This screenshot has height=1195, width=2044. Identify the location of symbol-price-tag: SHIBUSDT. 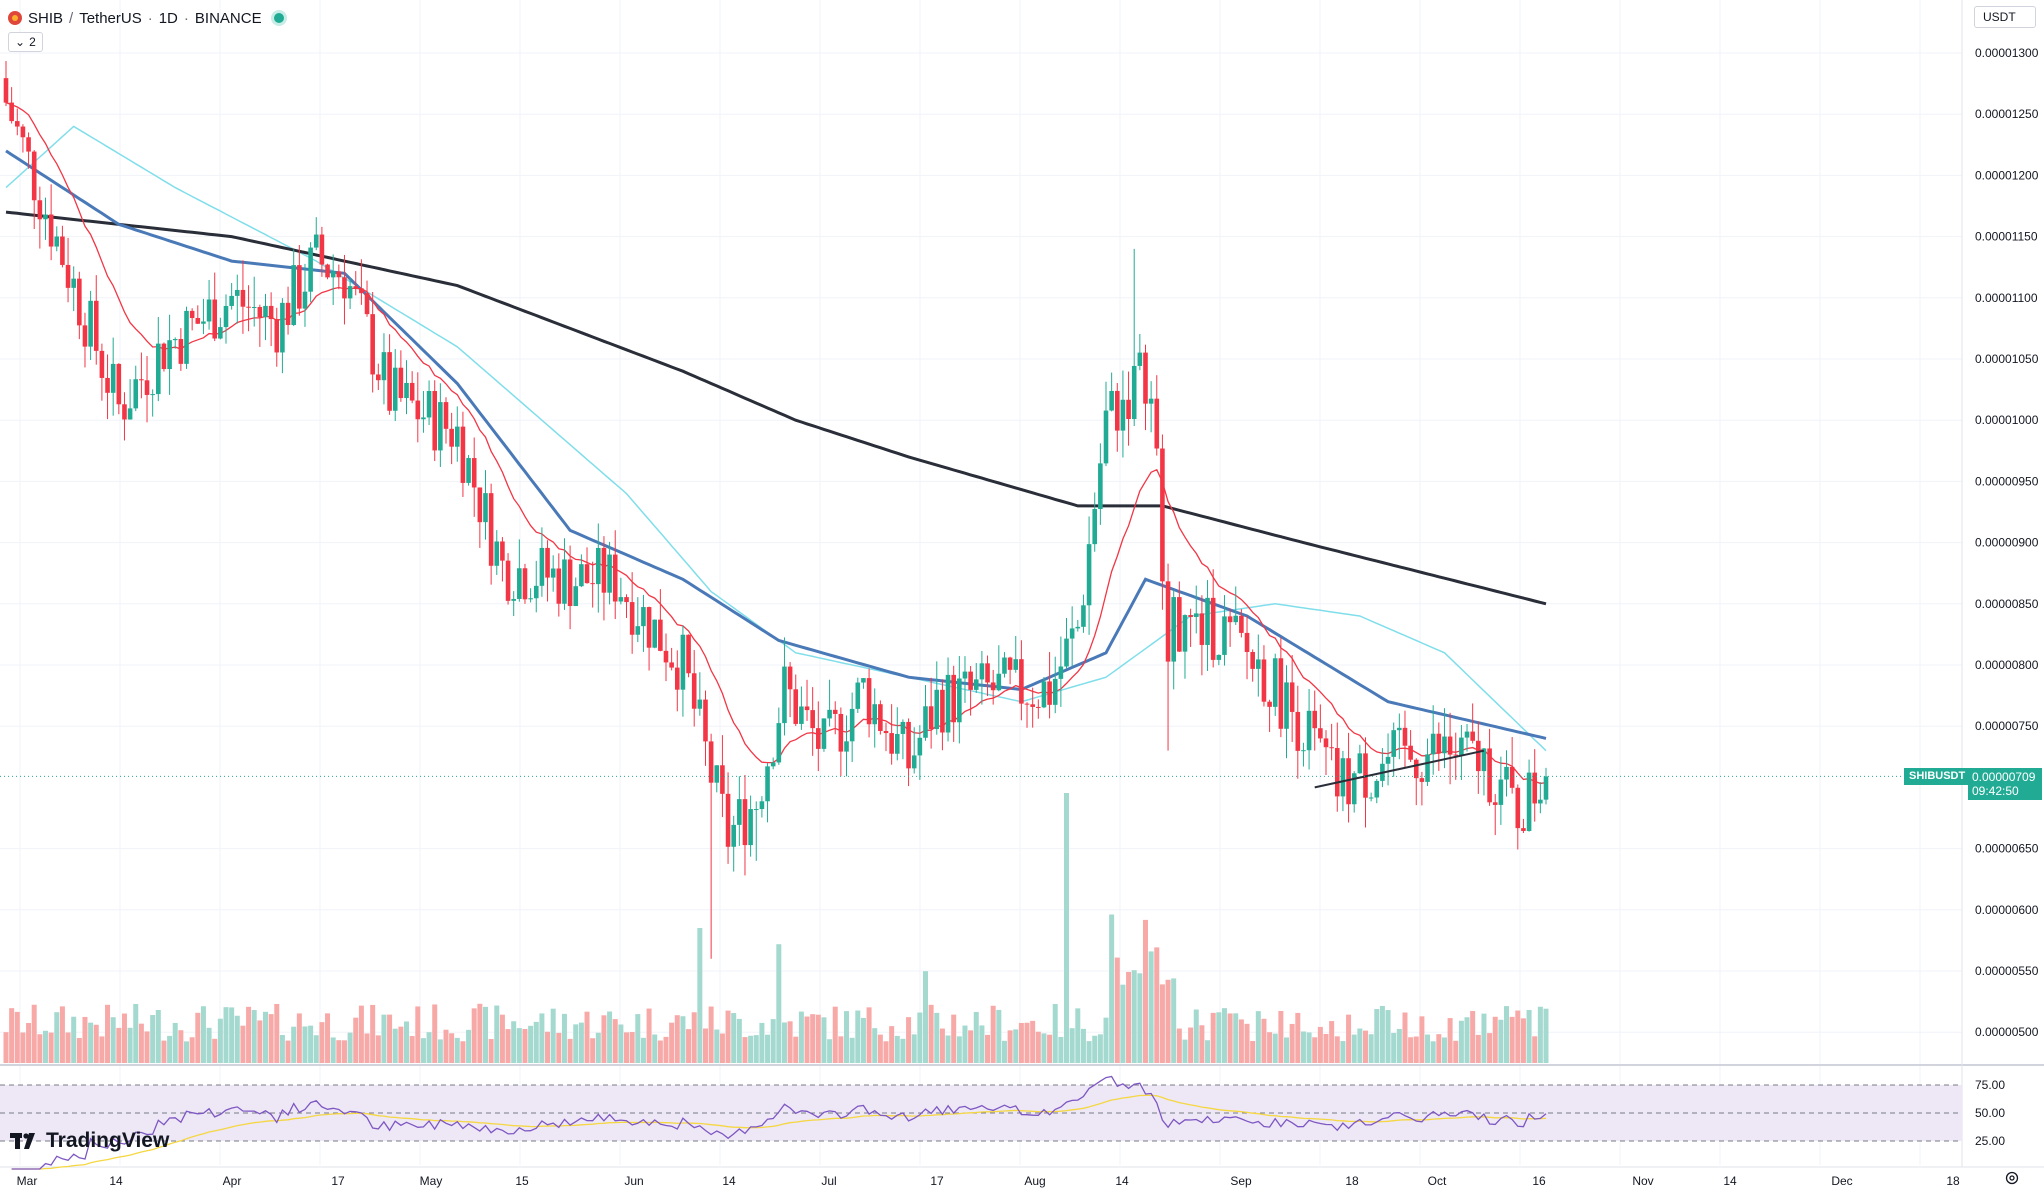
(1937, 776).